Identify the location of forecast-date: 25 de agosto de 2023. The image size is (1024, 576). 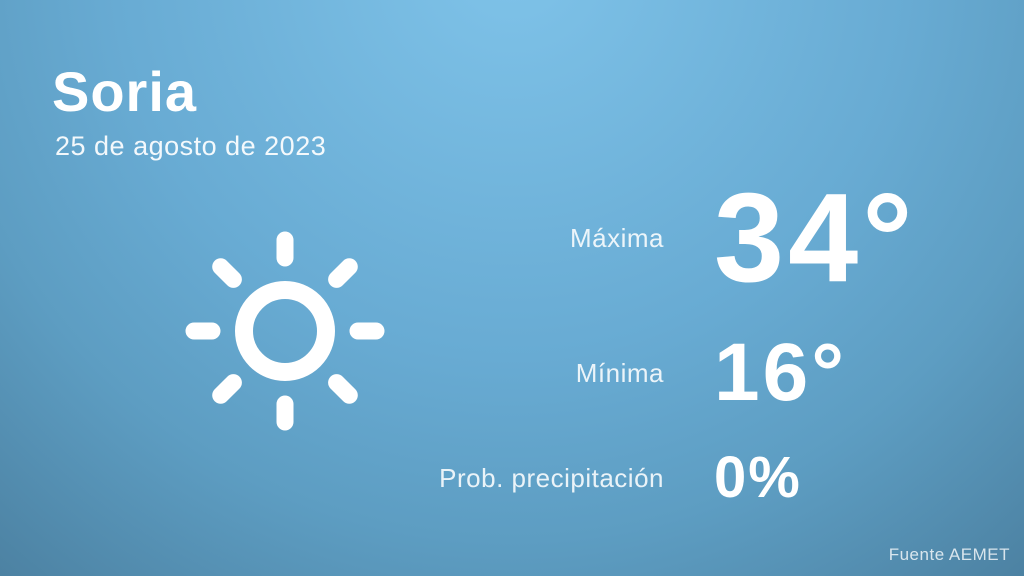
(191, 146).